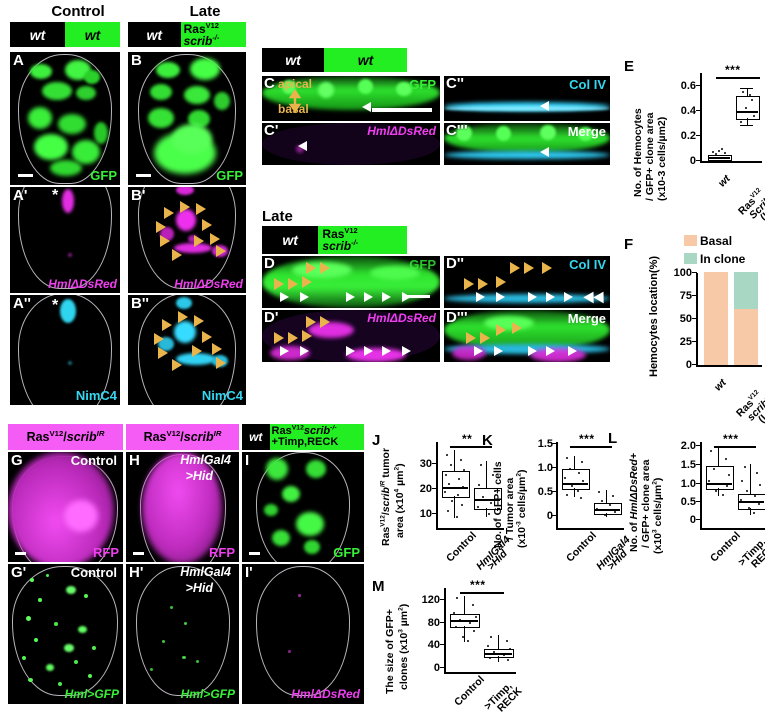 This screenshot has width=765, height=715. Describe the element at coordinates (199, 476) in the screenshot. I see `panel-H-condition-2: >Hid` at that location.